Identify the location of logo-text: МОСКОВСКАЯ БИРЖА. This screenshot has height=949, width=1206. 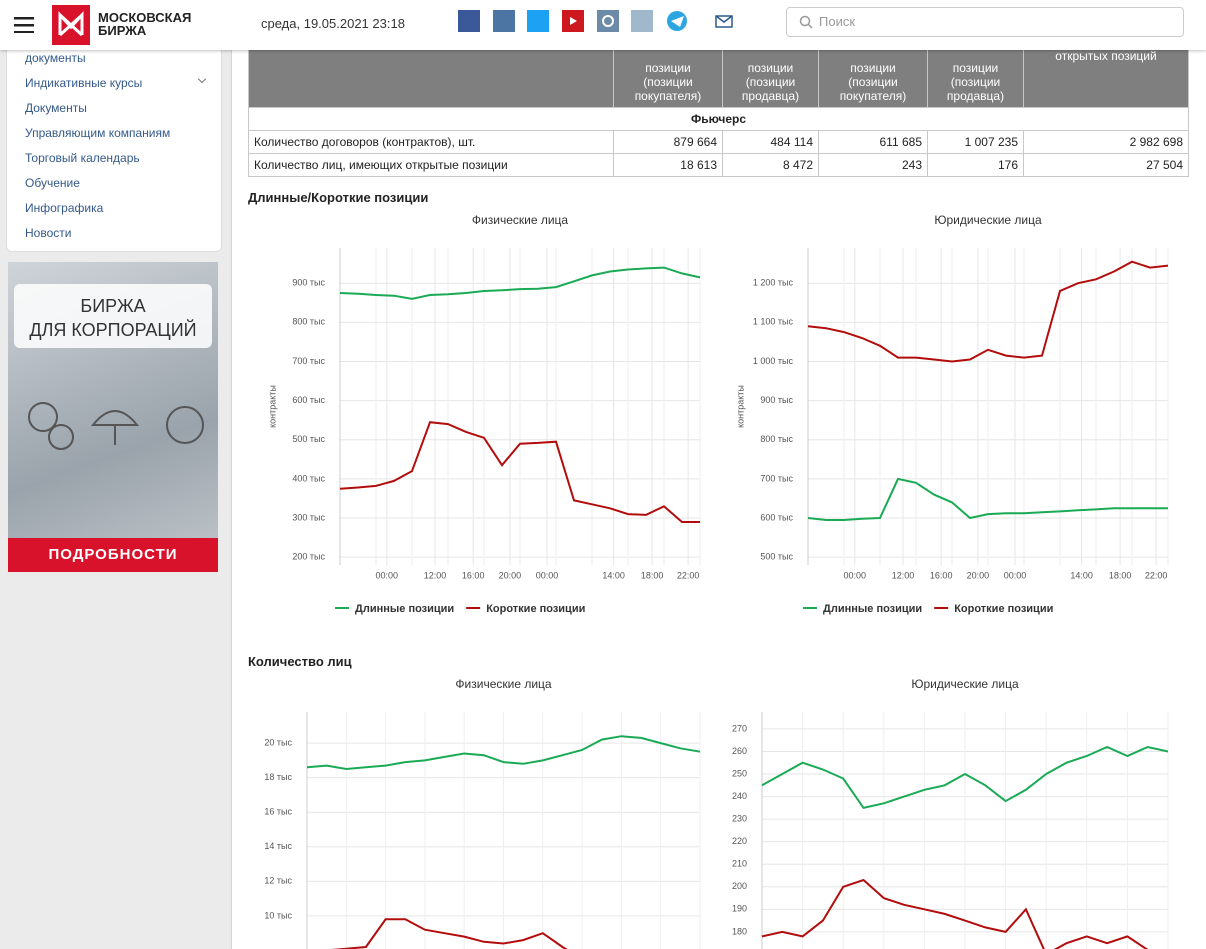
(144, 24).